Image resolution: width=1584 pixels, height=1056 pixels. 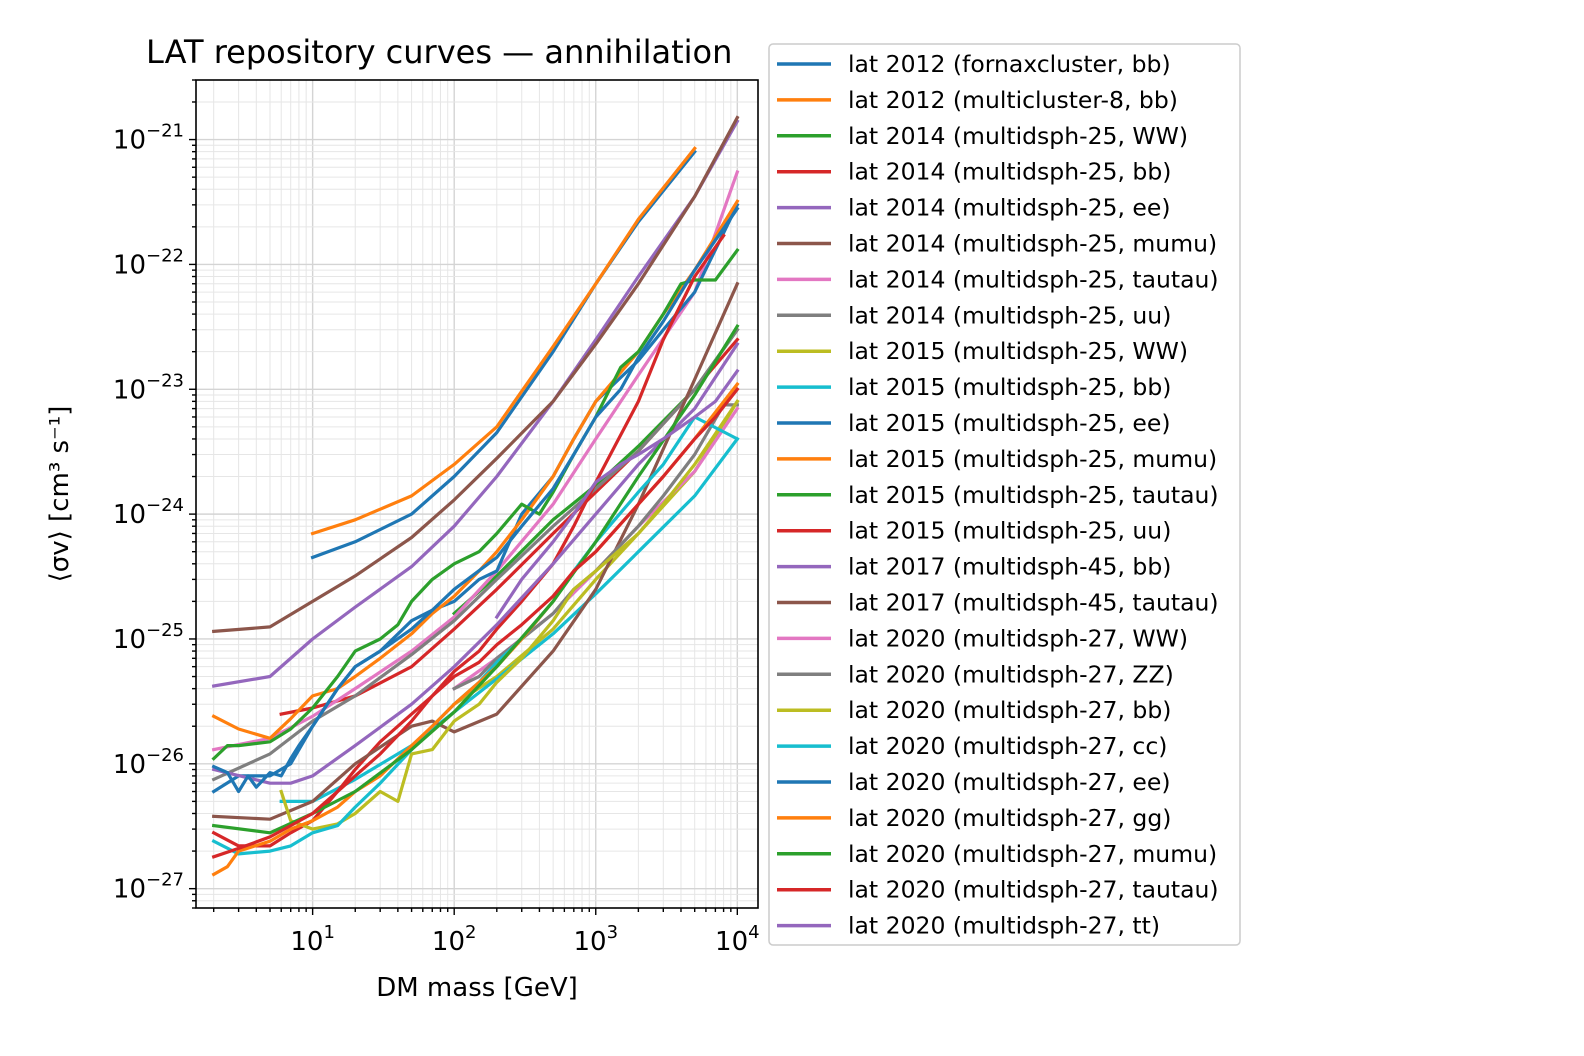 I want to click on legend-label: lat 2014 (multidsph-25, bb), so click(x=1009, y=172).